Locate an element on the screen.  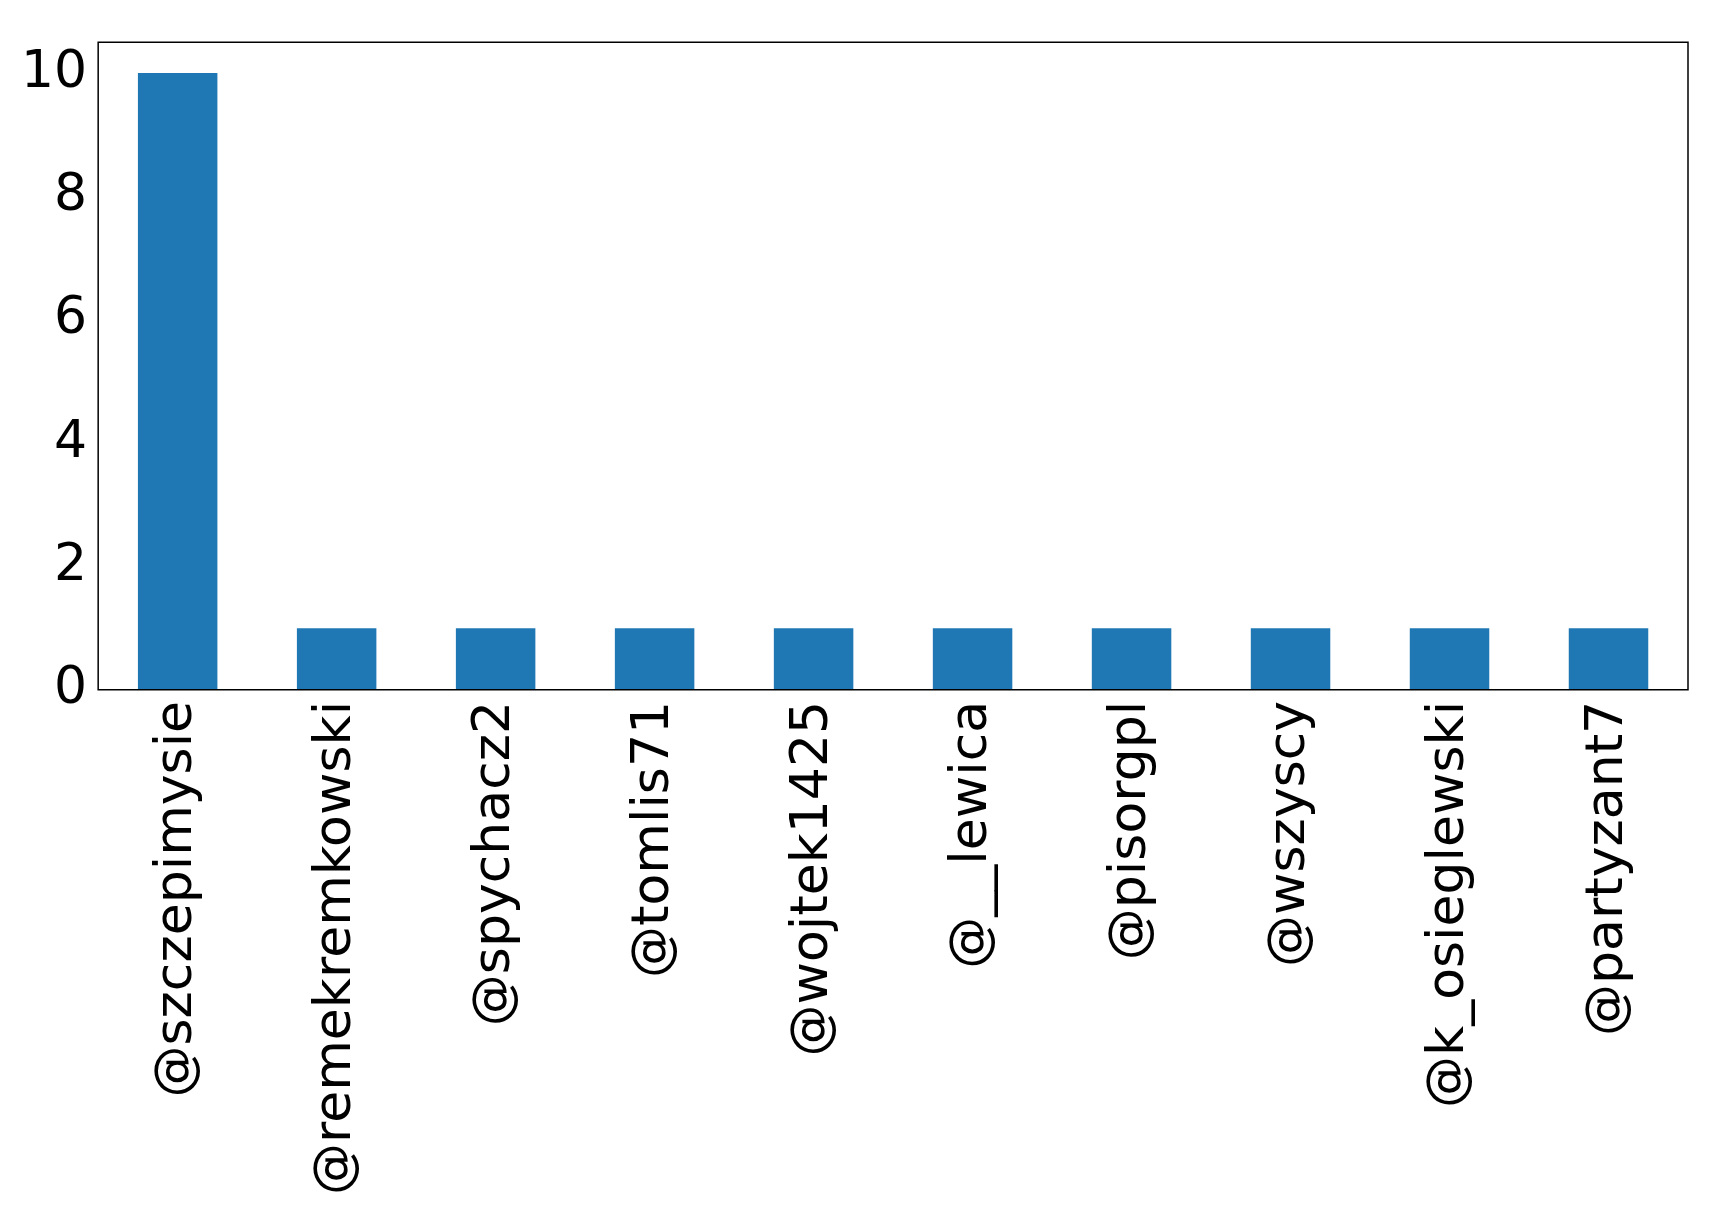
y-tick-label: 8 is located at coordinates (71, 191).